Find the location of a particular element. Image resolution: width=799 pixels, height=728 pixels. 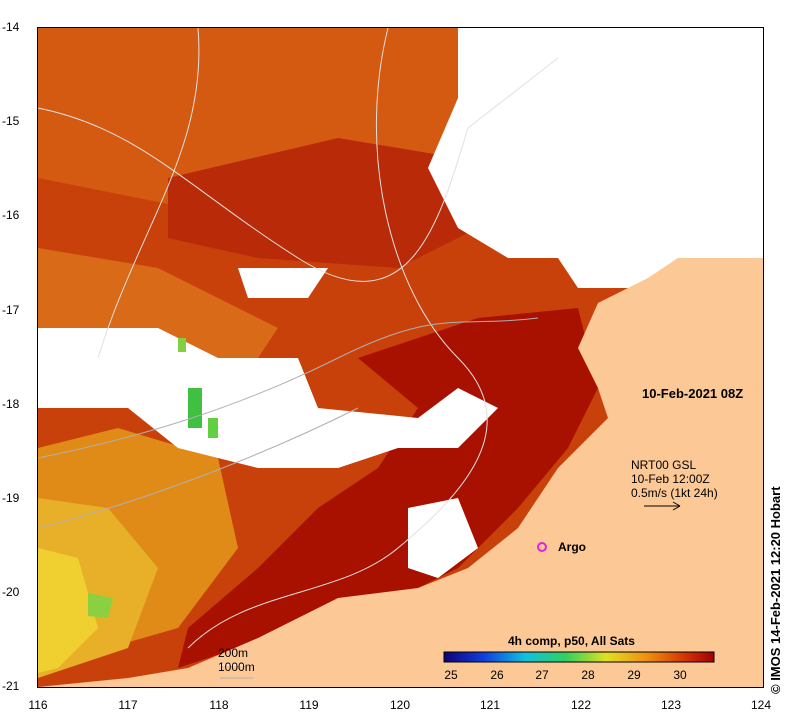

lat-label: -21 is located at coordinates (11, 686).